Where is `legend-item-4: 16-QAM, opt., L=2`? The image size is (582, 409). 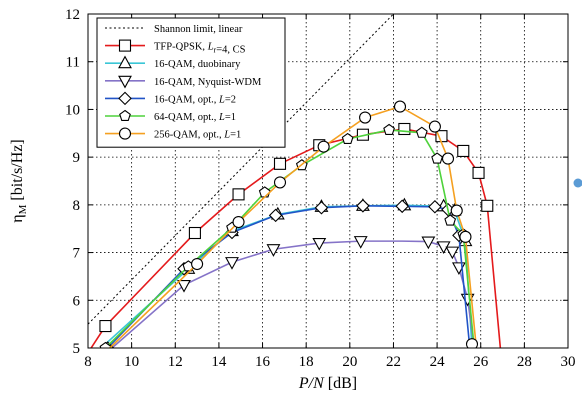 legend-item-4: 16-QAM, opt., L=2 is located at coordinates (170, 98).